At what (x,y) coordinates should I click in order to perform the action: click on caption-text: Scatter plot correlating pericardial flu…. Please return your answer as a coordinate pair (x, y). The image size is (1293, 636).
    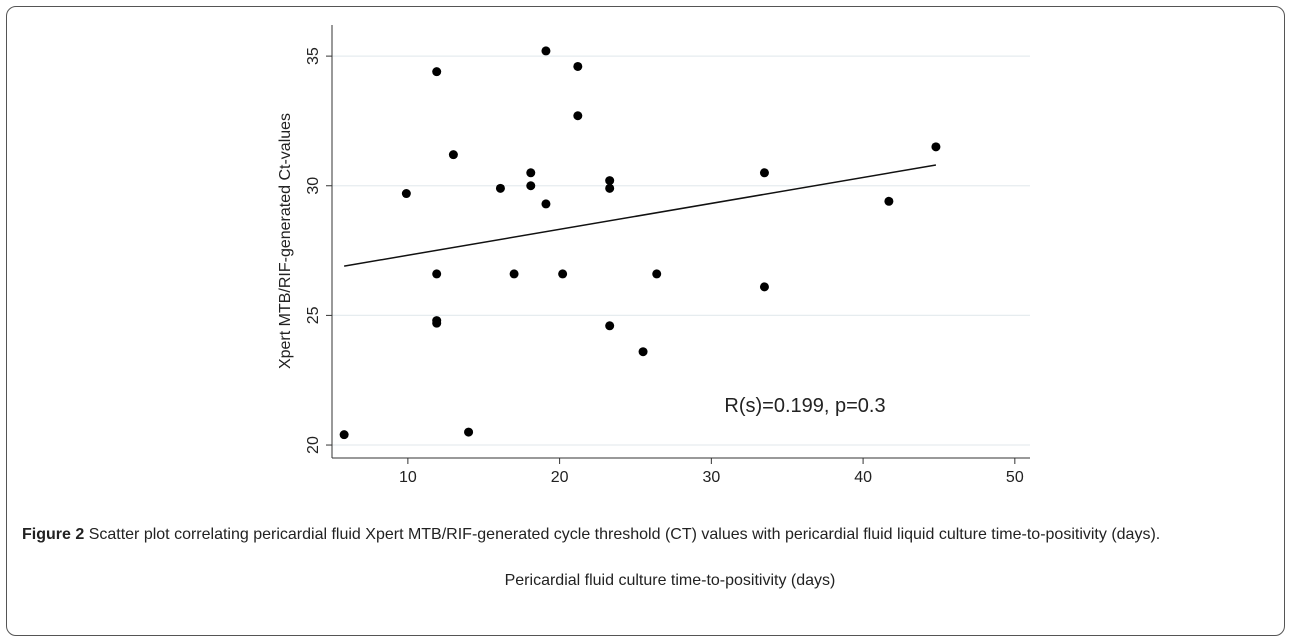
    Looking at the image, I should click on (624, 534).